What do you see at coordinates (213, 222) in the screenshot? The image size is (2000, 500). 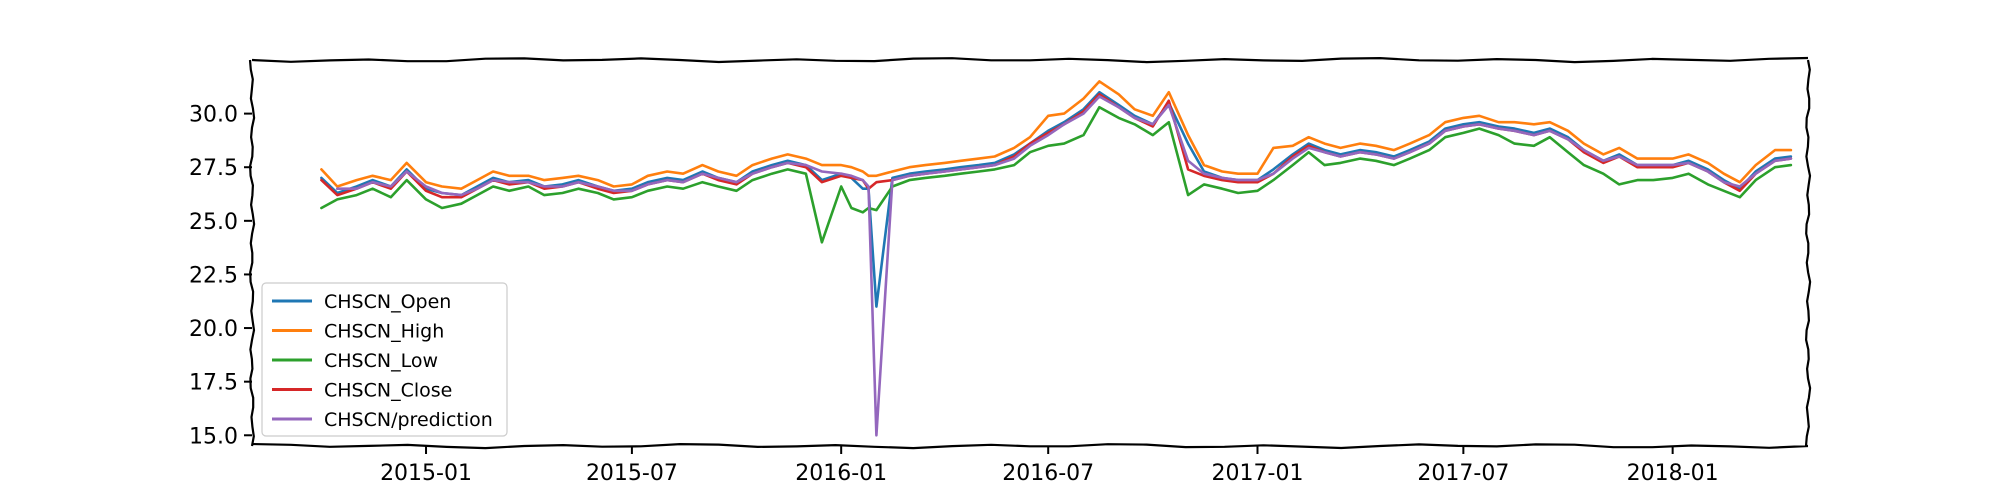 I see `y-tick-label: 25.0` at bounding box center [213, 222].